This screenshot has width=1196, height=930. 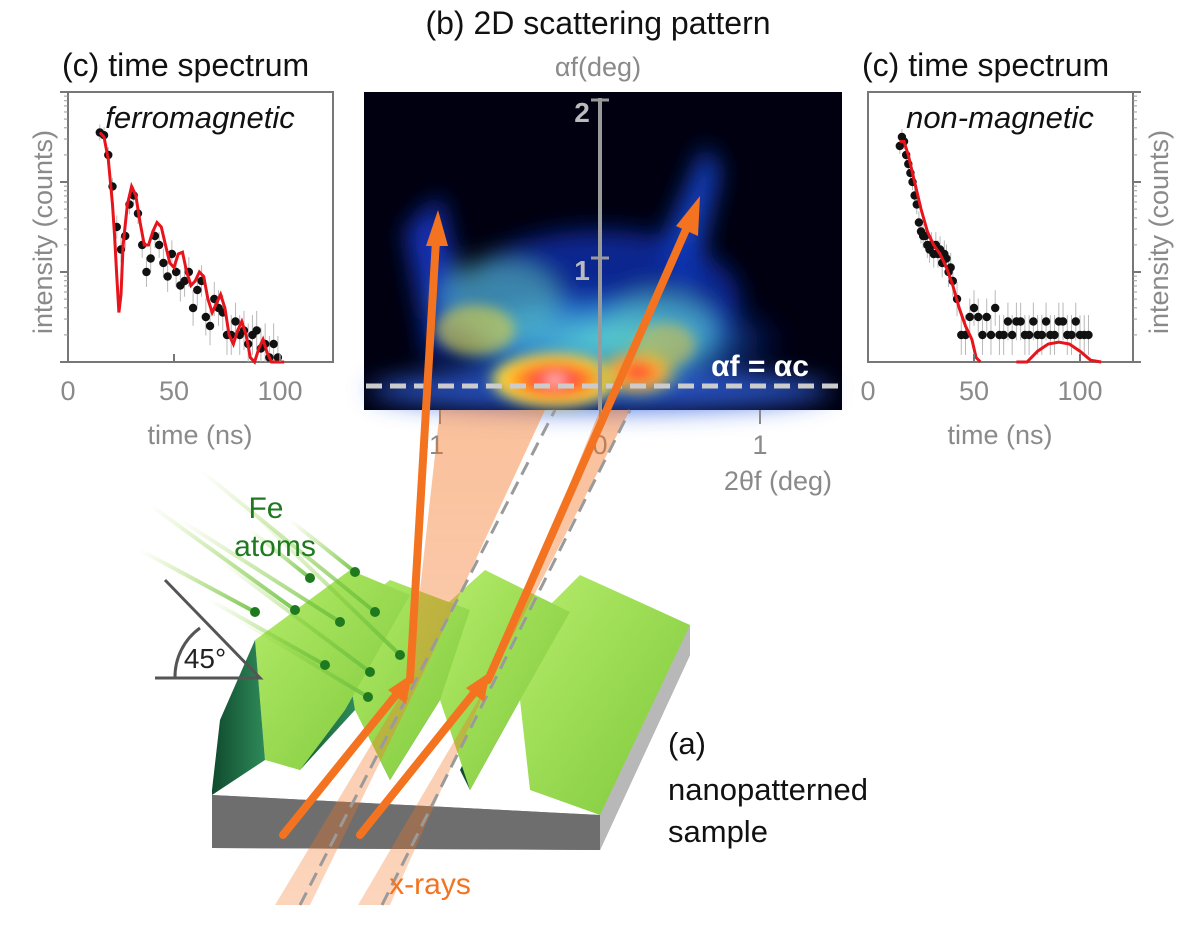 I want to click on chart-left-errorbars, so click(x=189, y=243).